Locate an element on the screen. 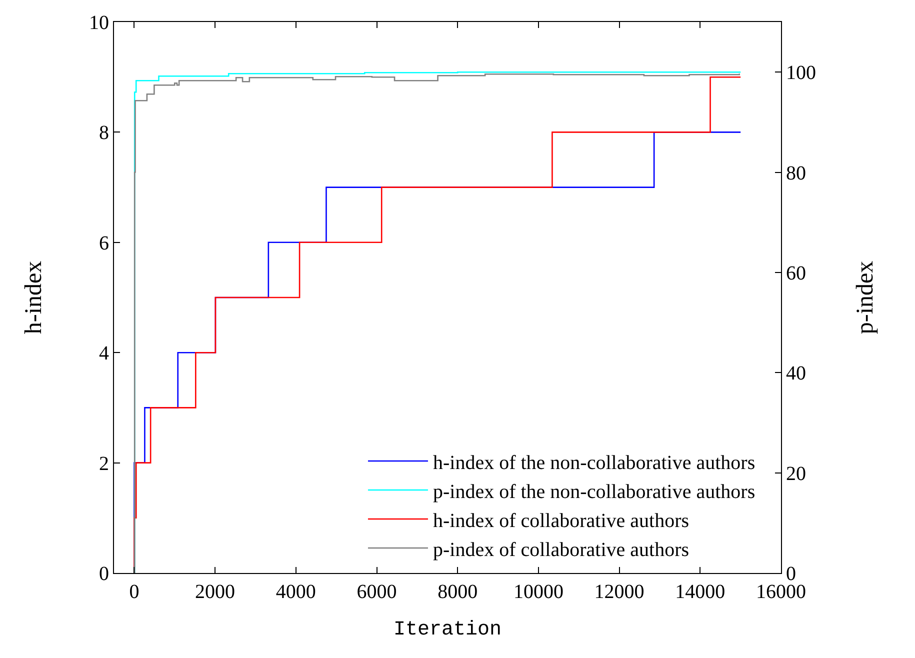  y-axis-title: h-index is located at coordinates (34, 297).